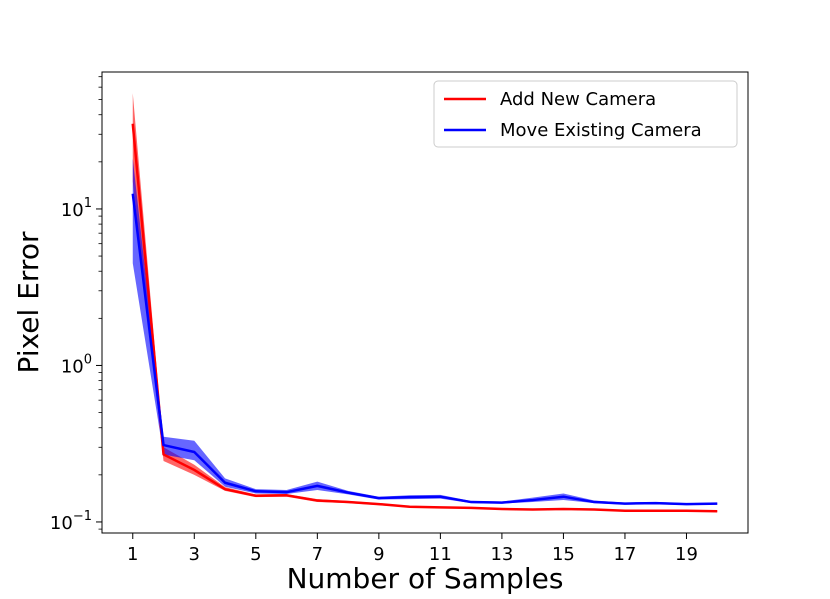 The image size is (830, 599). I want to click on x-tick-label: 15, so click(563, 554).